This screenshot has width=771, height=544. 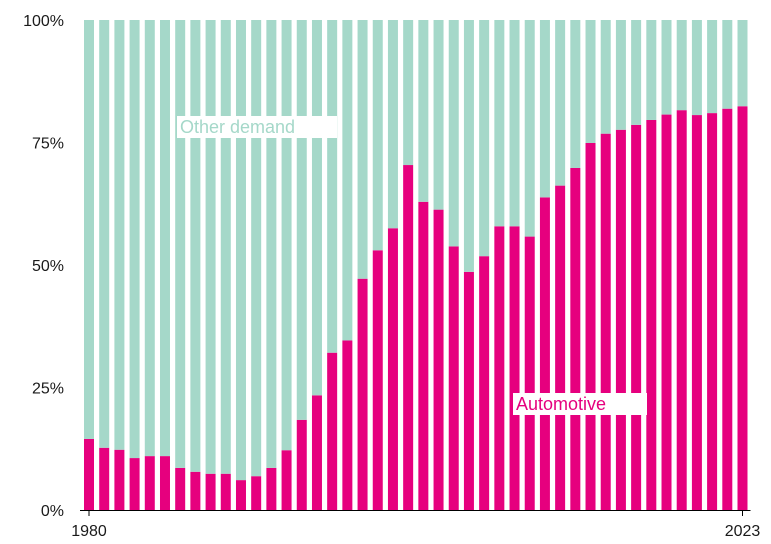 What do you see at coordinates (134, 239) in the screenshot?
I see `bar-other-demand-1983` at bounding box center [134, 239].